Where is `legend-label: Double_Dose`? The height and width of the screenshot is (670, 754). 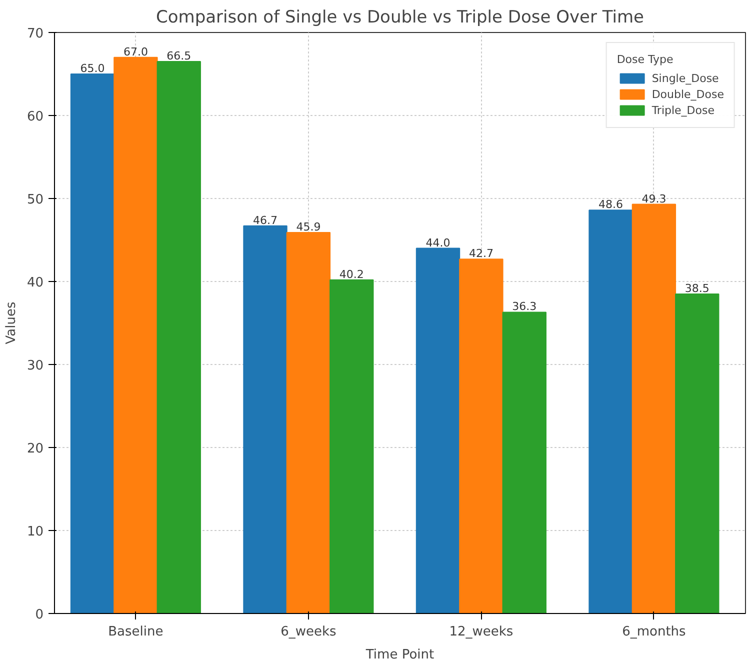
legend-label: Double_Dose is located at coordinates (688, 94).